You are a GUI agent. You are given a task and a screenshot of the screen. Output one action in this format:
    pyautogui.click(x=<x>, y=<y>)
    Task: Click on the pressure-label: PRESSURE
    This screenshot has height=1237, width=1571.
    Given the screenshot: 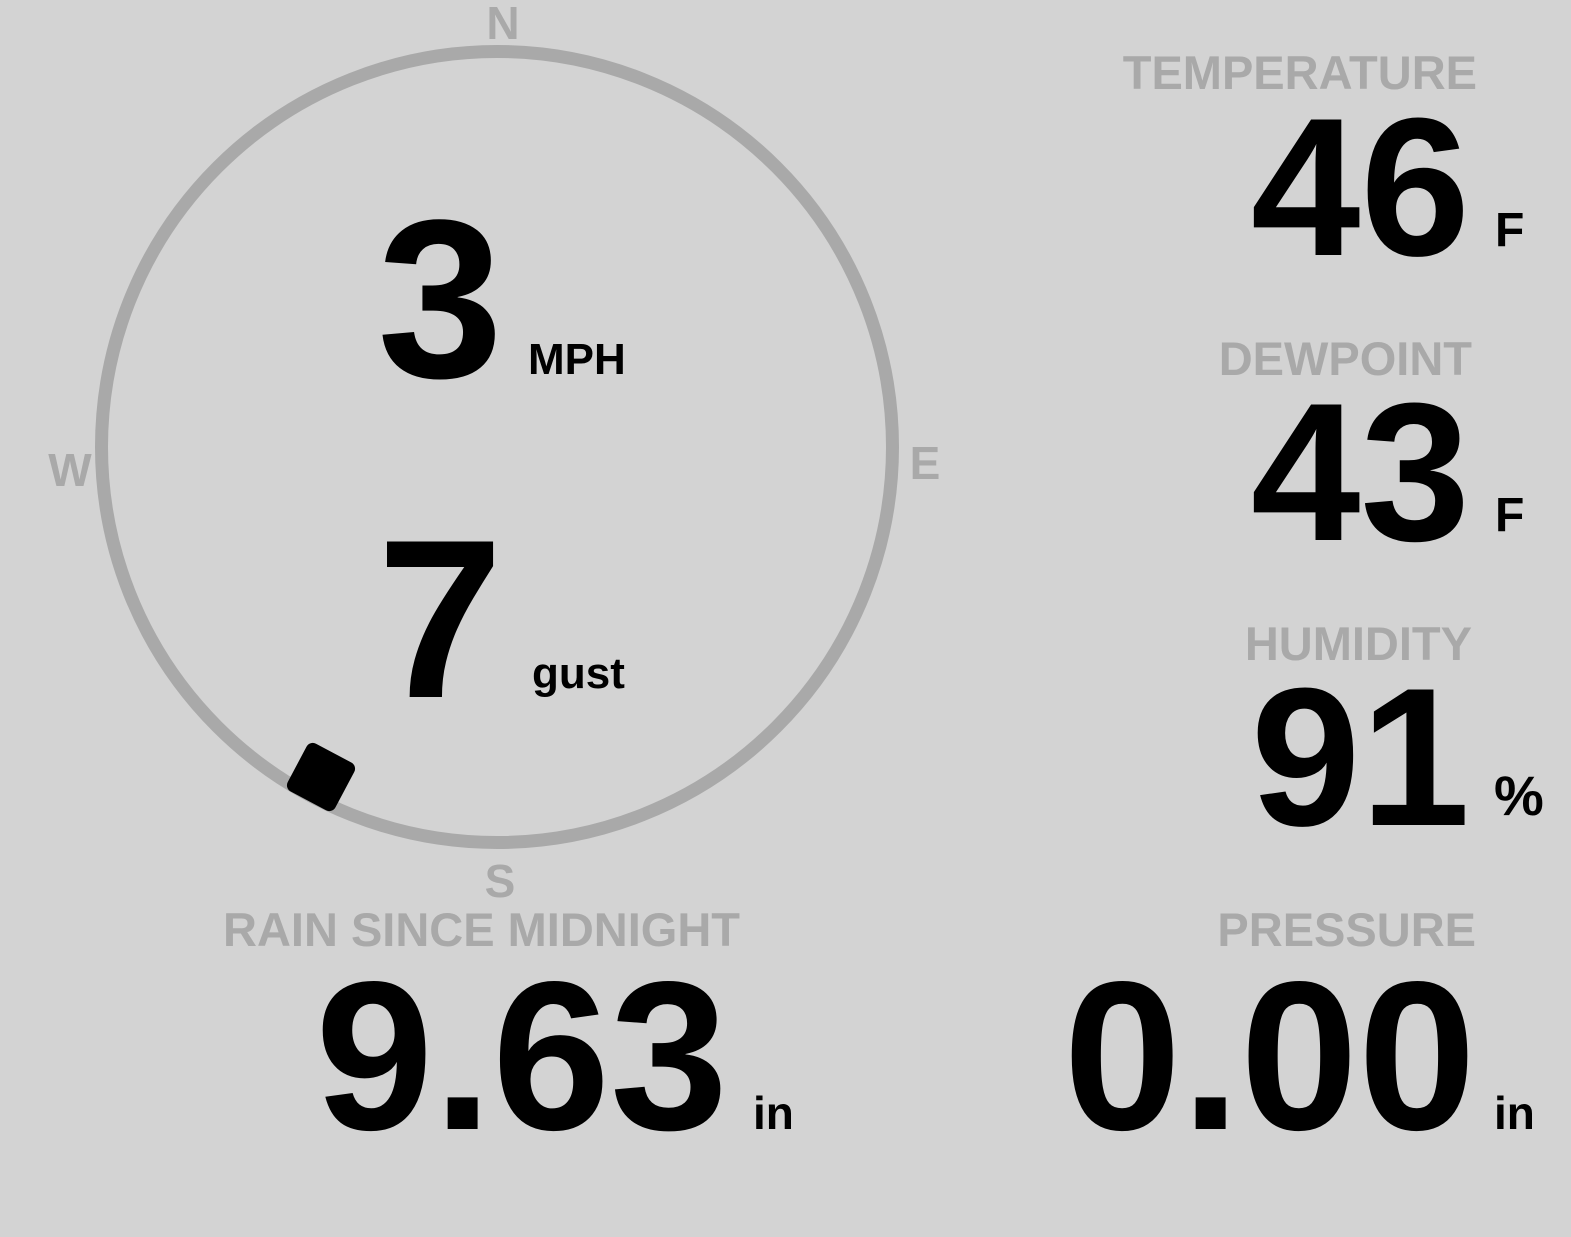 What is the action you would take?
    pyautogui.click(x=1346, y=929)
    